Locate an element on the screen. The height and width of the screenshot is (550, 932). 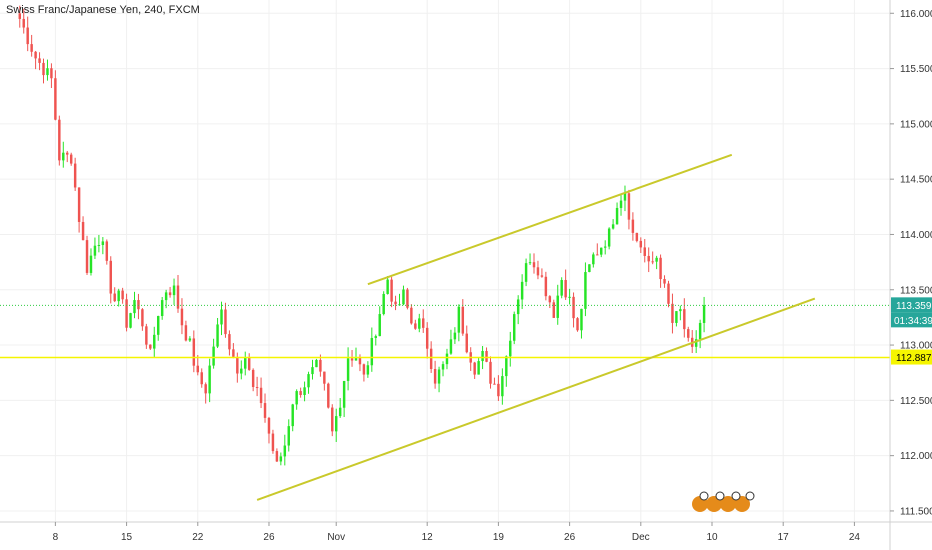
trendline-channel-top is located at coordinates (550, 219).